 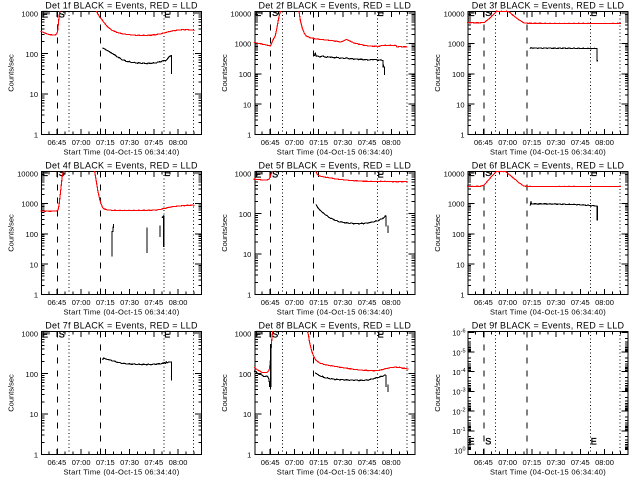 What do you see at coordinates (121, 326) in the screenshot?
I see `svg-text:Det 7f BLACK = Events, RED = L: Det 7f BLACK = Events, RED = LLD` at bounding box center [121, 326].